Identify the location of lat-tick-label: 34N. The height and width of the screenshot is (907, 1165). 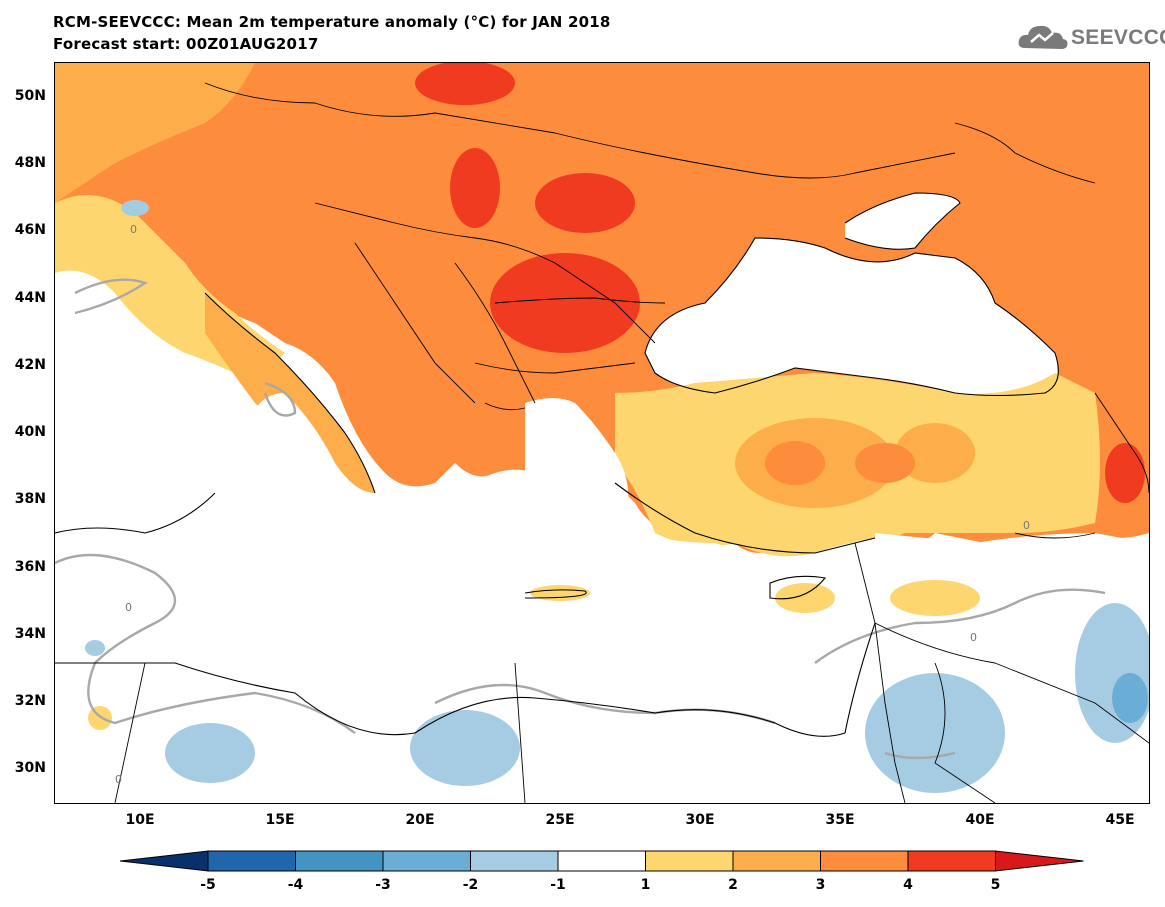
(30, 634).